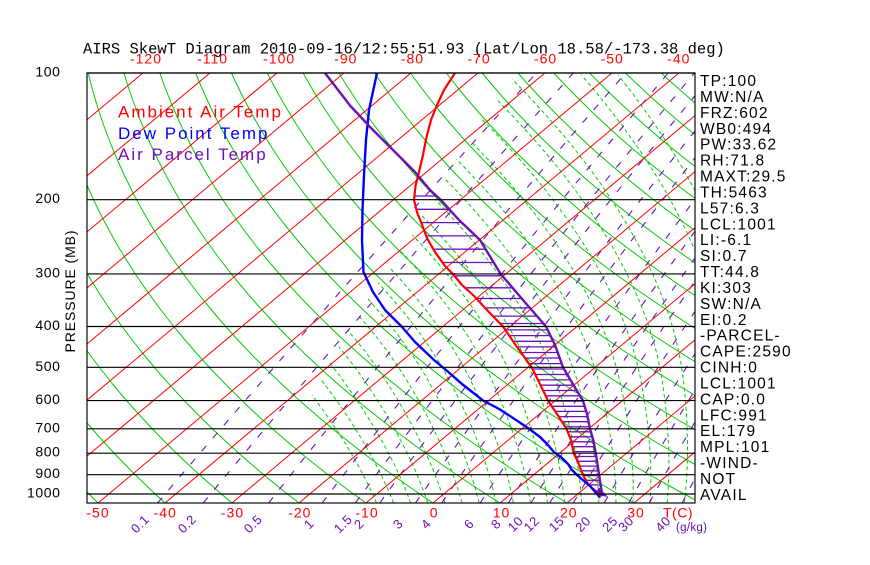 The image size is (870, 565). I want to click on svg-text: EL:179, so click(728, 431).